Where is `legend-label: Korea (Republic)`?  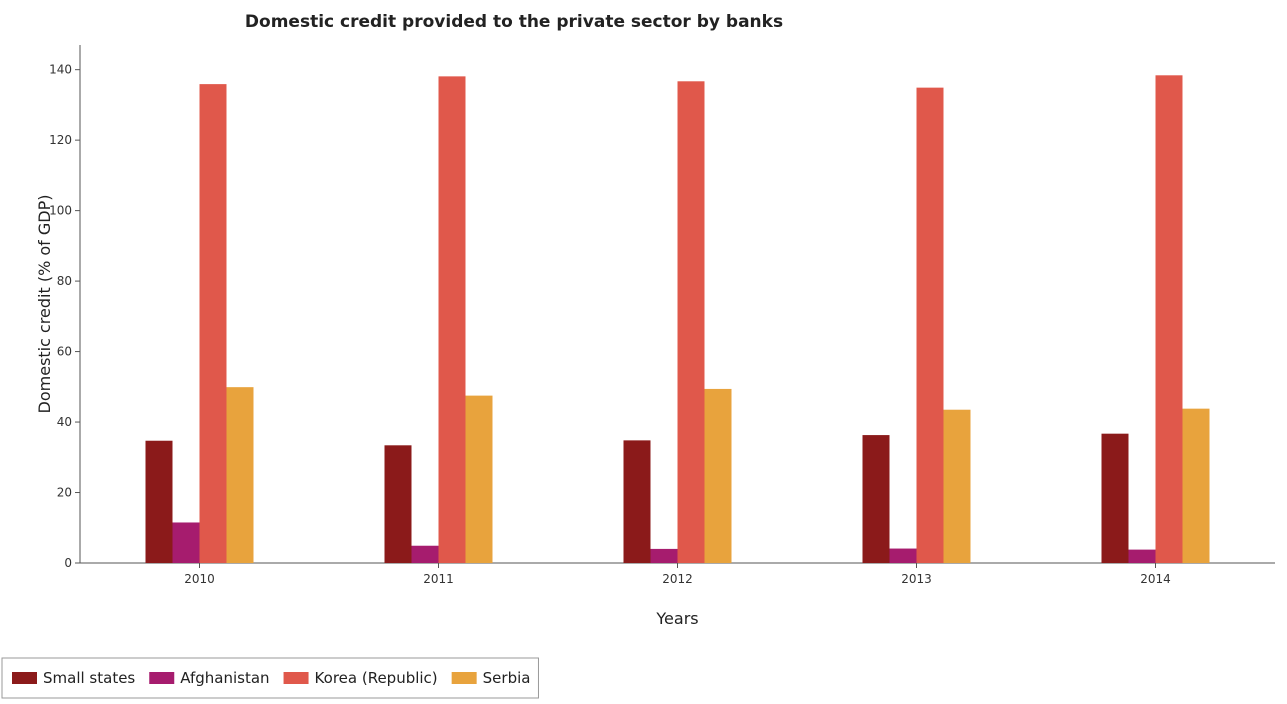 legend-label: Korea (Republic) is located at coordinates (376, 678).